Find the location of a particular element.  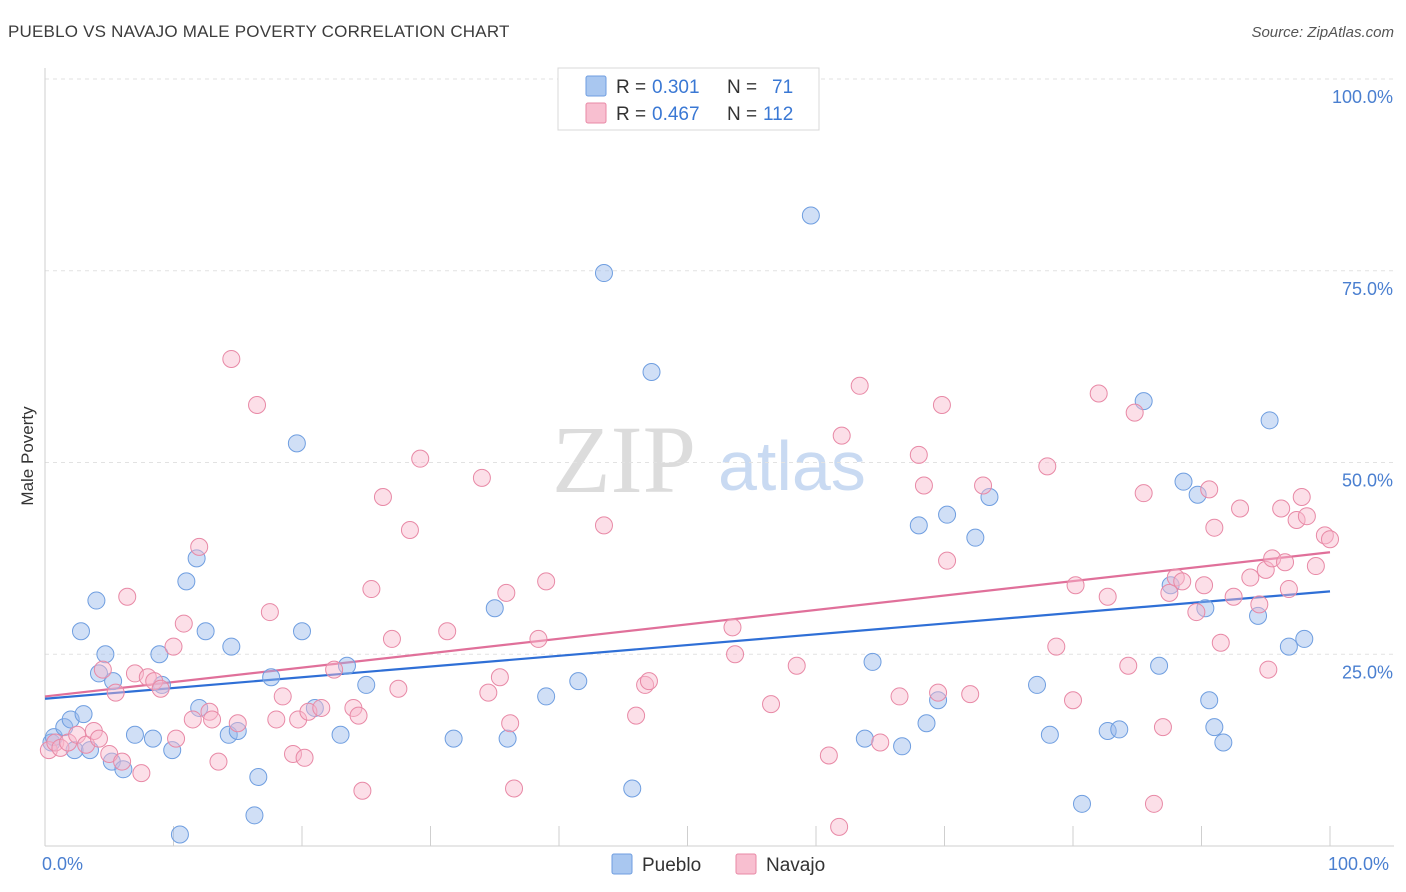

y-tick-label: 75.0% is located at coordinates (1367, 289).